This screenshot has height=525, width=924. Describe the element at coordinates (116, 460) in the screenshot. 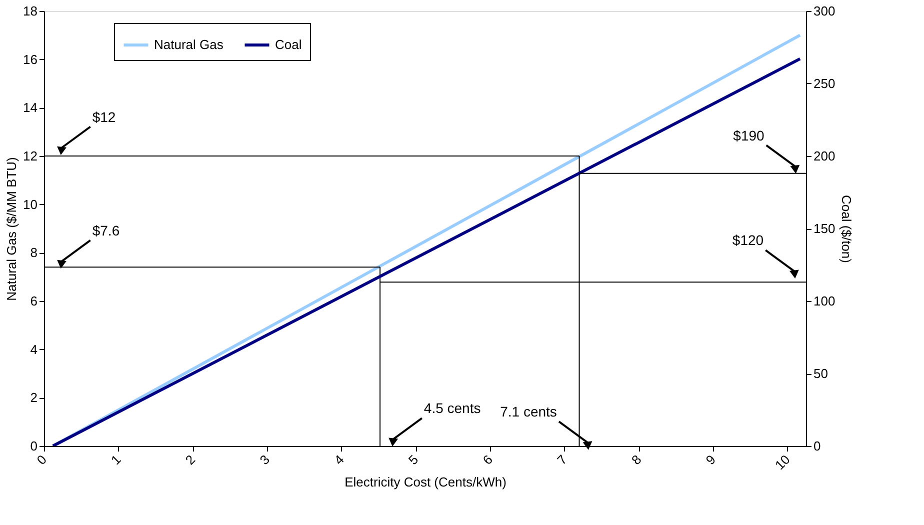

I see `x-tick-label: 1` at that location.